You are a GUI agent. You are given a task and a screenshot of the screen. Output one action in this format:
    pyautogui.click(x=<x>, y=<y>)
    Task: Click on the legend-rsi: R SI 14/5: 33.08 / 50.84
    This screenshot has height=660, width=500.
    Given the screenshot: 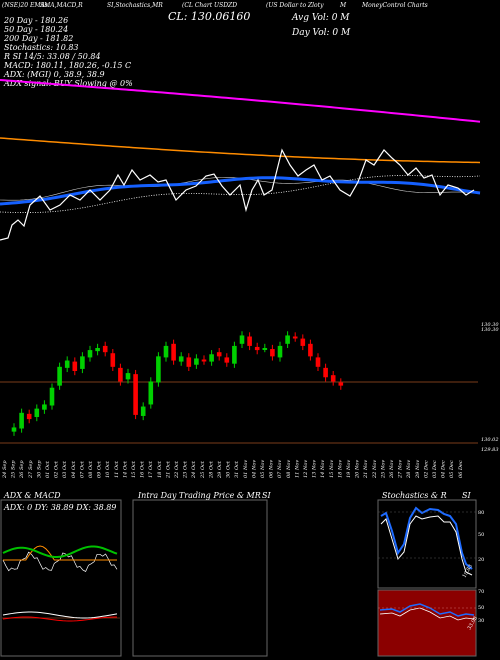 What is the action you would take?
    pyautogui.click(x=52, y=56)
    